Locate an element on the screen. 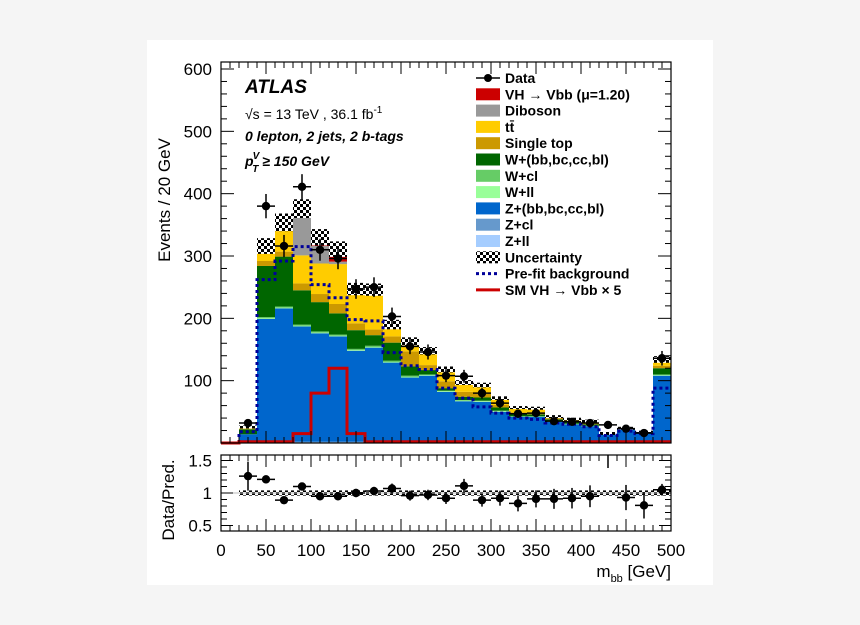 The image size is (860, 625). selection-label: 0 lepton, 2 jets, 2 b-tags is located at coordinates (324, 136).